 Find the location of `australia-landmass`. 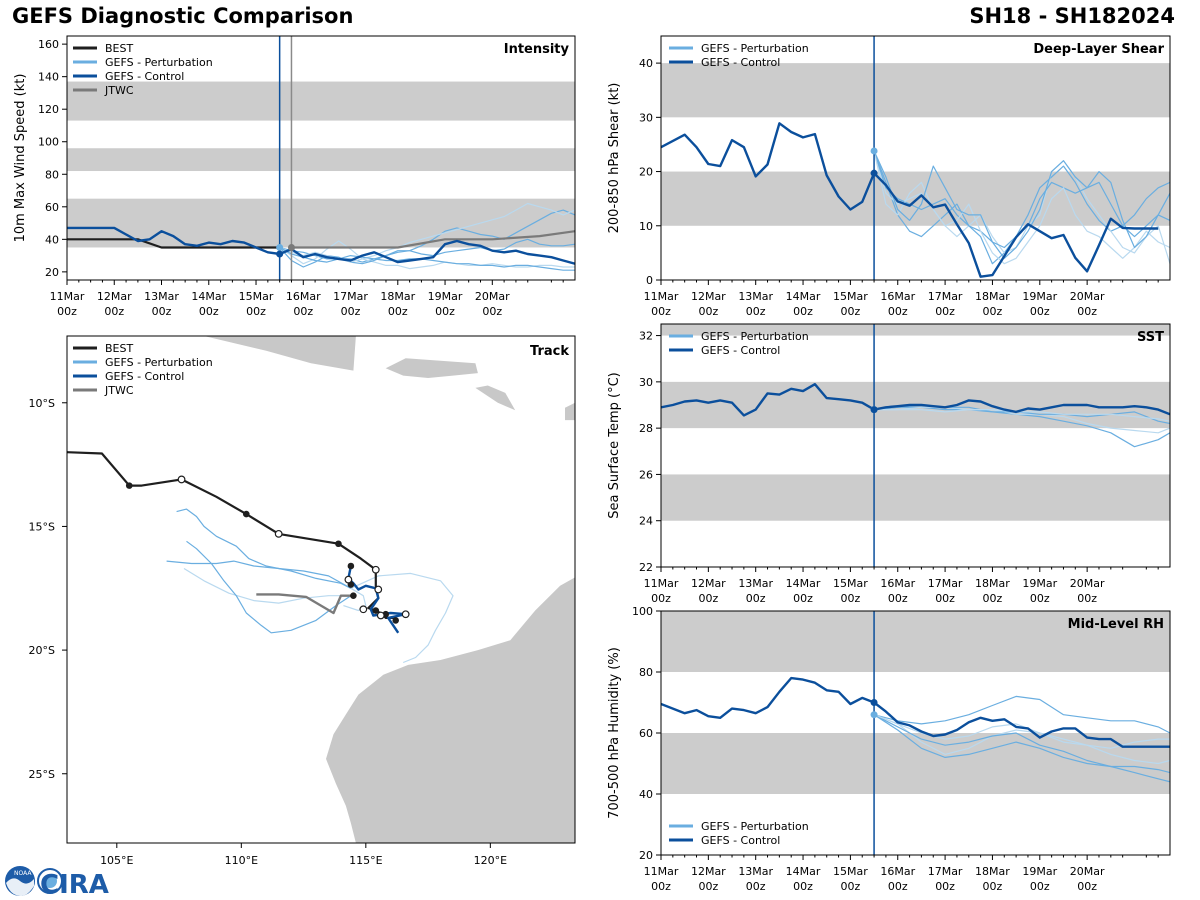

australia-landmass is located at coordinates (450, 710).